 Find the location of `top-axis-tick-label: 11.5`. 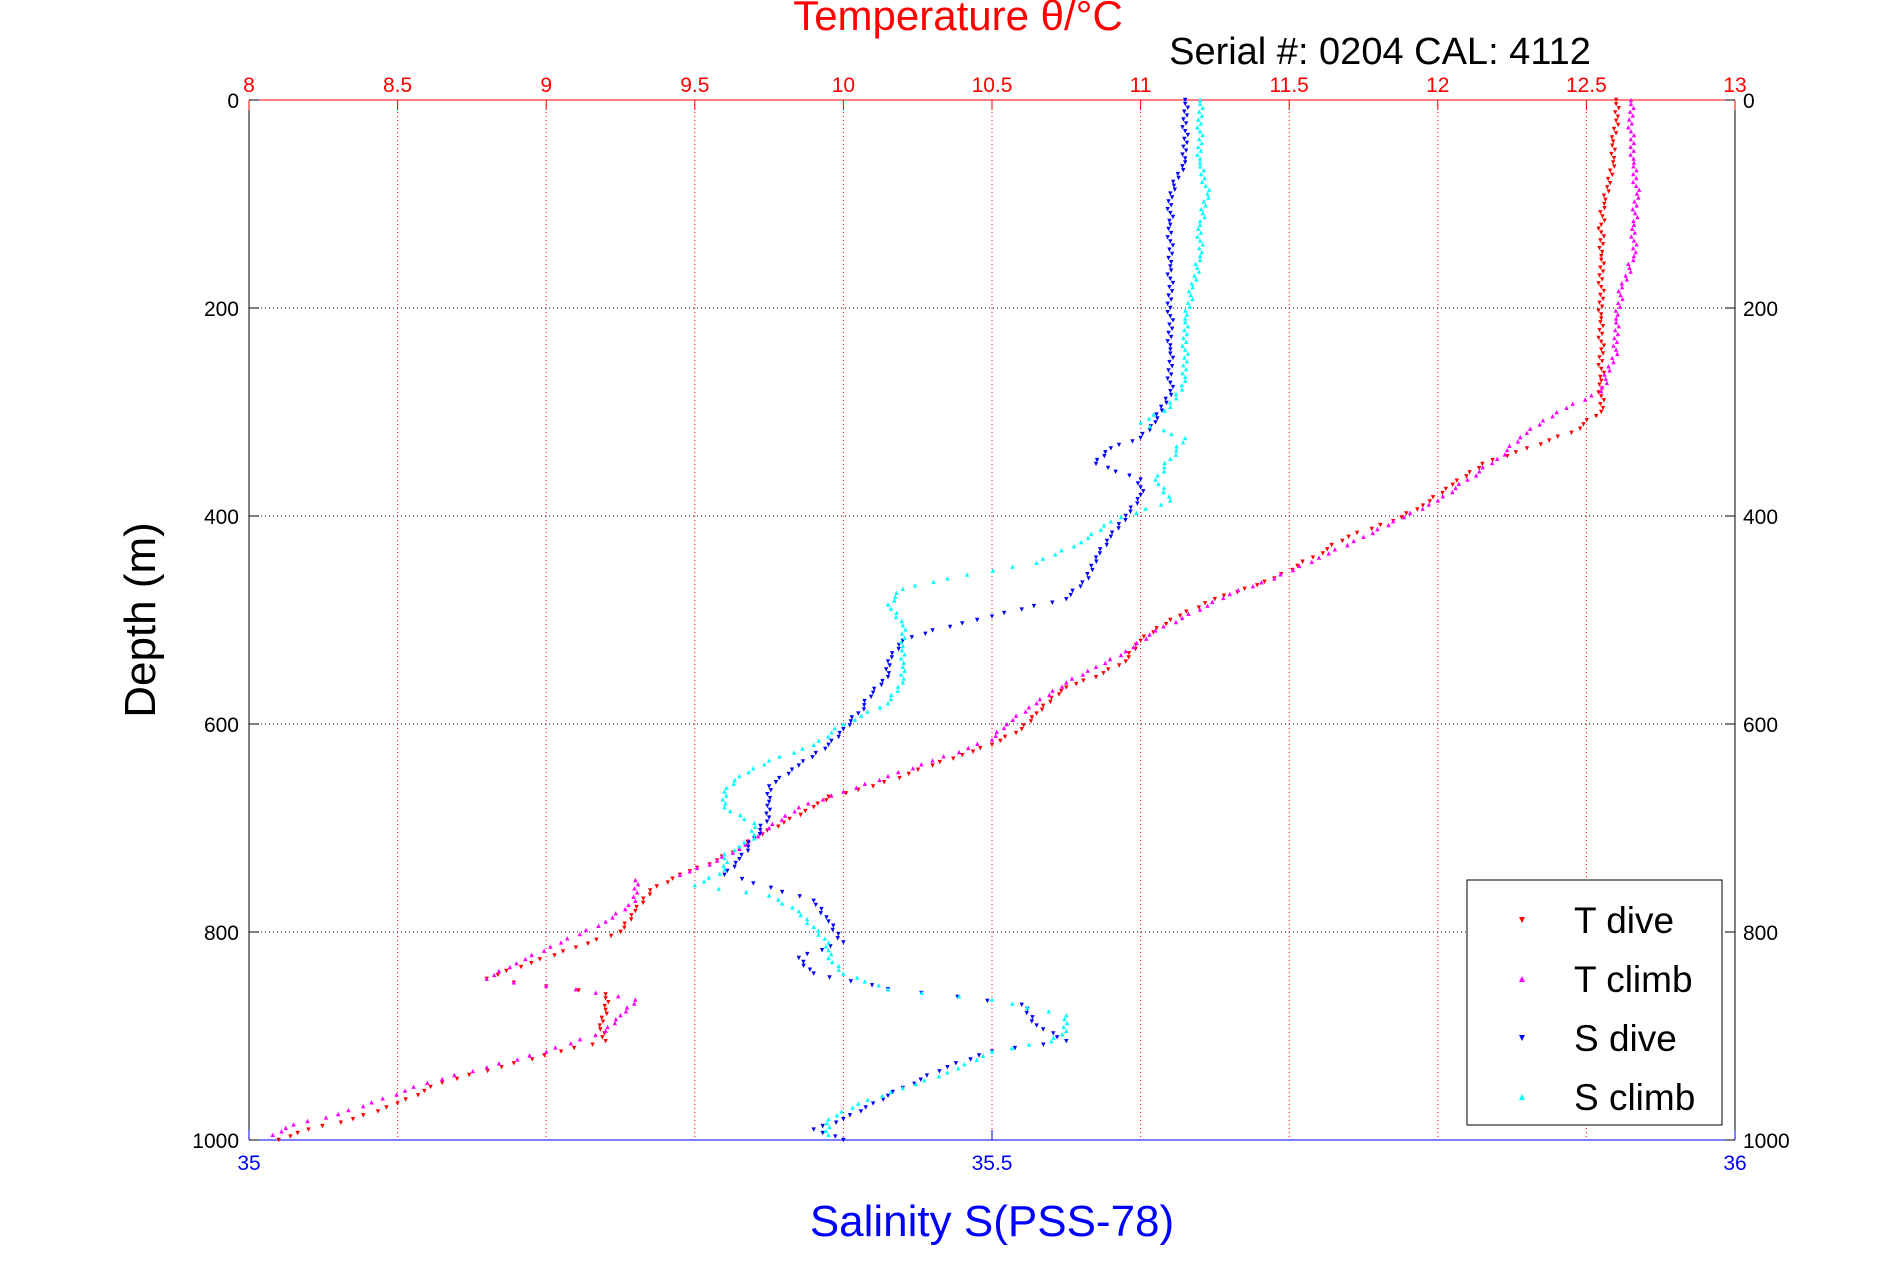

top-axis-tick-label: 11.5 is located at coordinates (1289, 85).